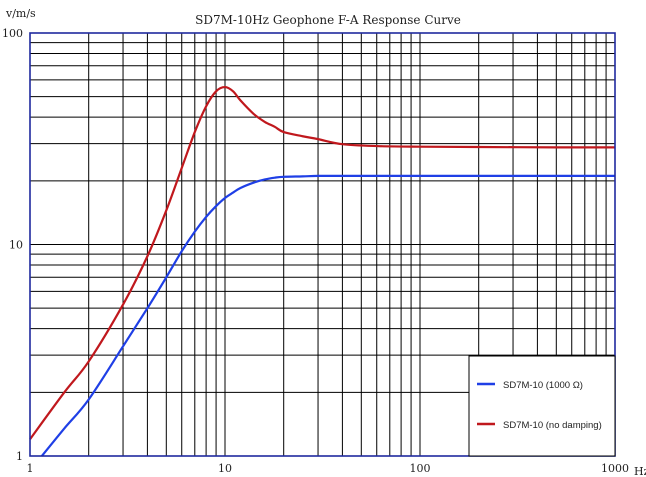  I want to click on x-tick-label: 100, so click(420, 468).